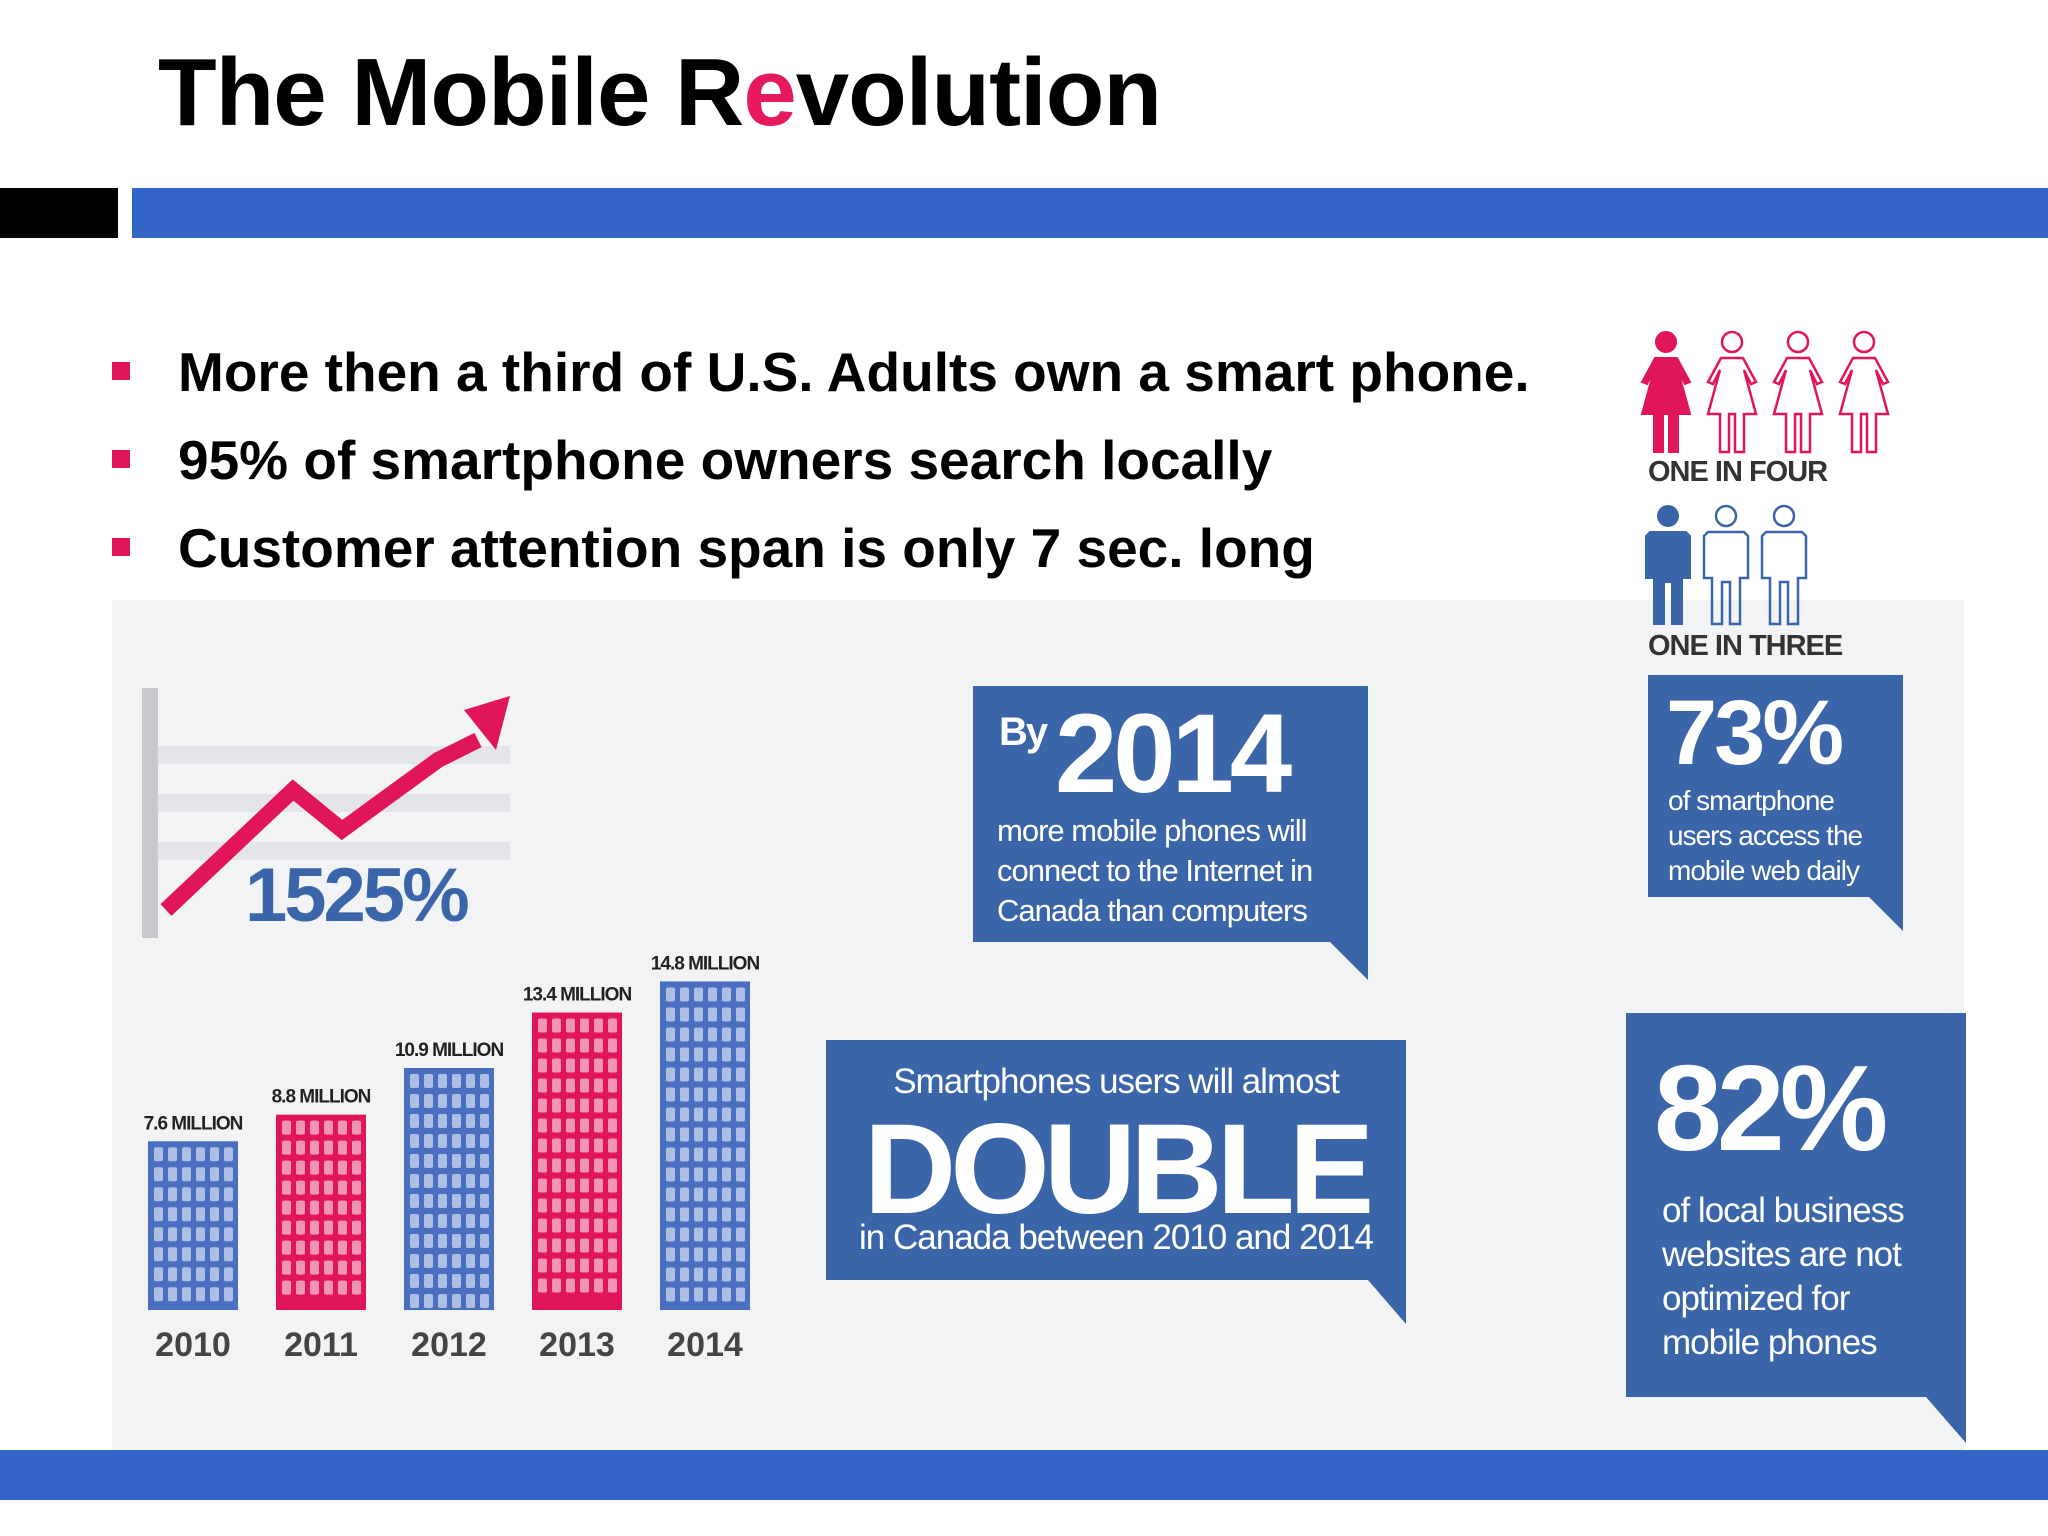  Describe the element at coordinates (1738, 472) in the screenshot. I see `women-caption: ONE IN FOUR` at that location.